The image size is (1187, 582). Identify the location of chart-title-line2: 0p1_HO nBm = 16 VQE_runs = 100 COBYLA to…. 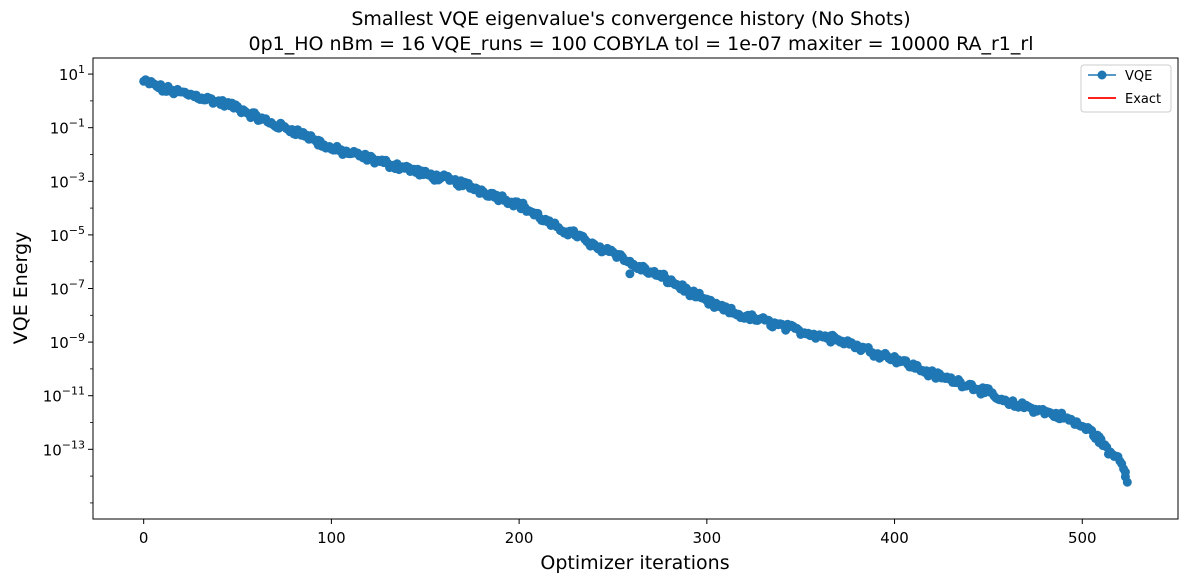
(641, 44).